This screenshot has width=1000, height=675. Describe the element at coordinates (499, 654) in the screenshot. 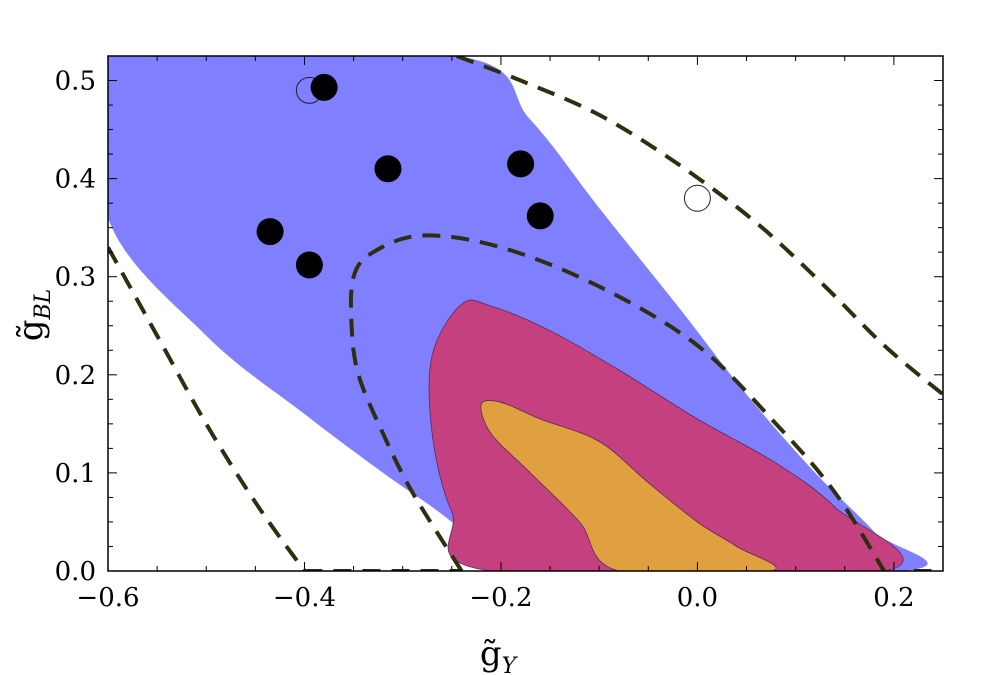

I see `x-axis-title: g̃Y` at that location.